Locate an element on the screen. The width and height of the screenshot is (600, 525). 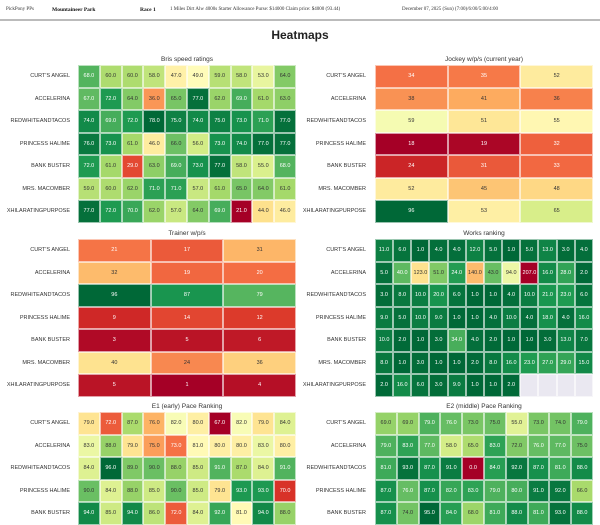
heatmap-cell: 2.0 is located at coordinates (583, 272).